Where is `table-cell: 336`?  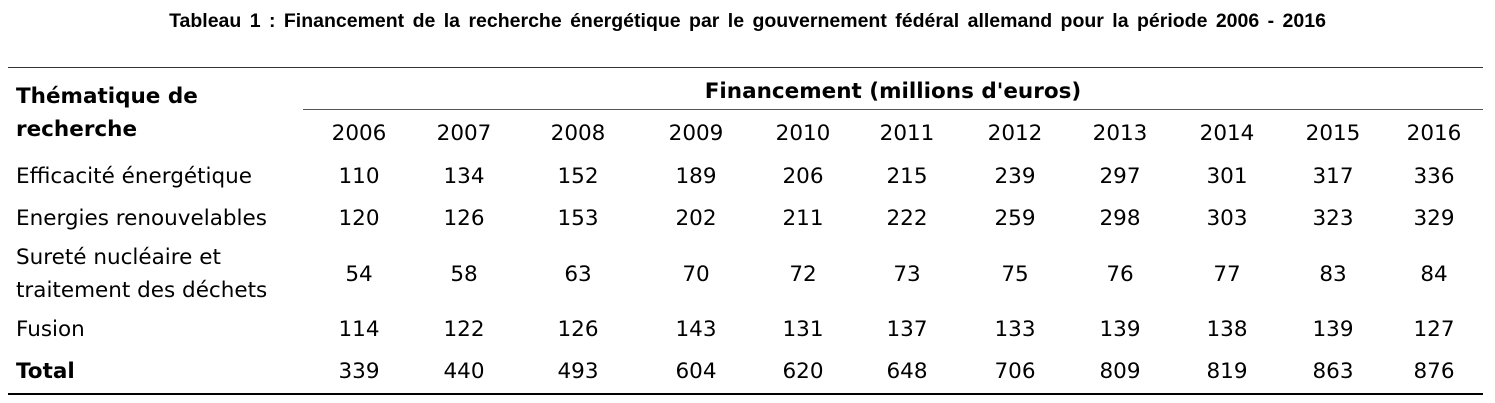
table-cell: 336 is located at coordinates (1434, 176).